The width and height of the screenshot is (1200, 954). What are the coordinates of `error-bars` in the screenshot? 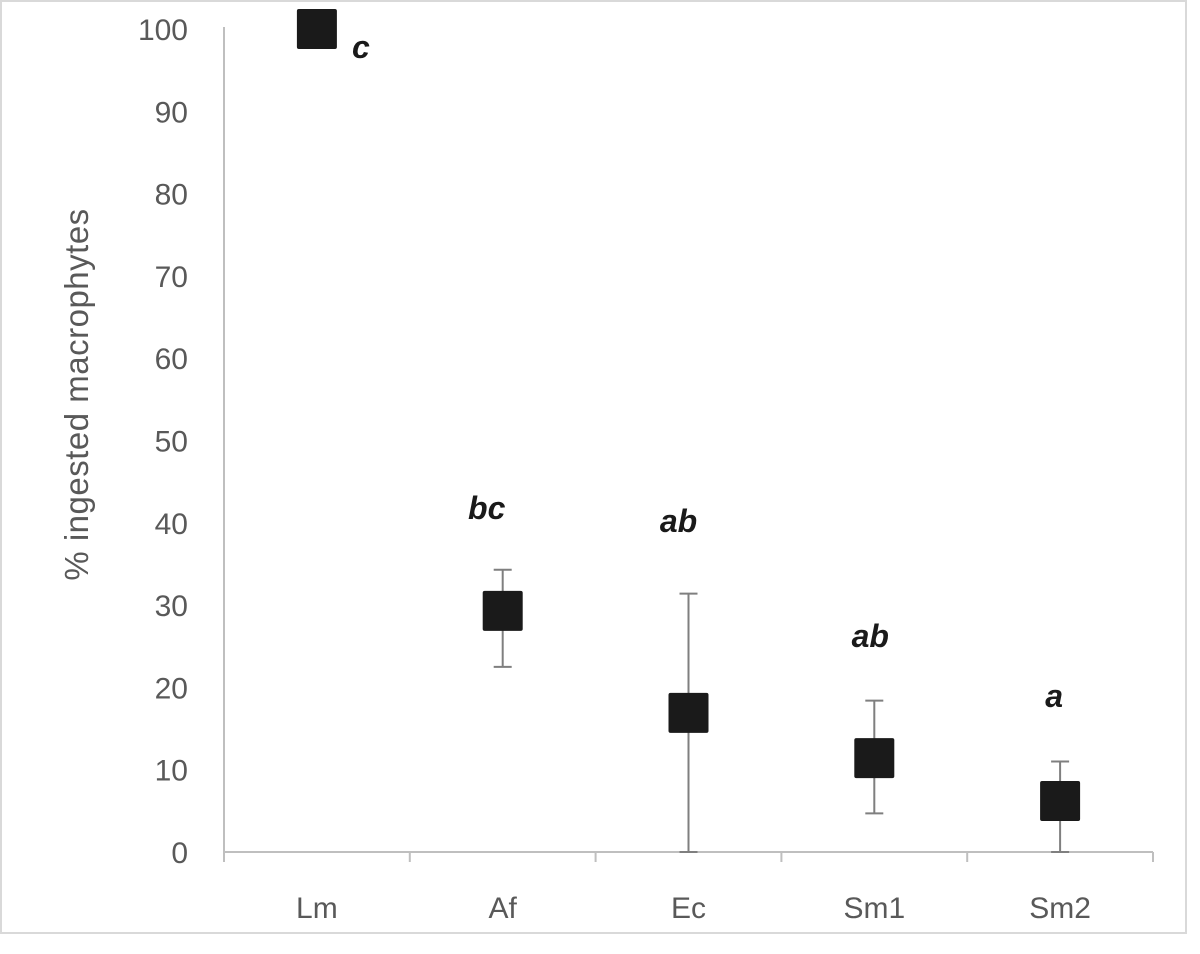 It's located at (781, 710).